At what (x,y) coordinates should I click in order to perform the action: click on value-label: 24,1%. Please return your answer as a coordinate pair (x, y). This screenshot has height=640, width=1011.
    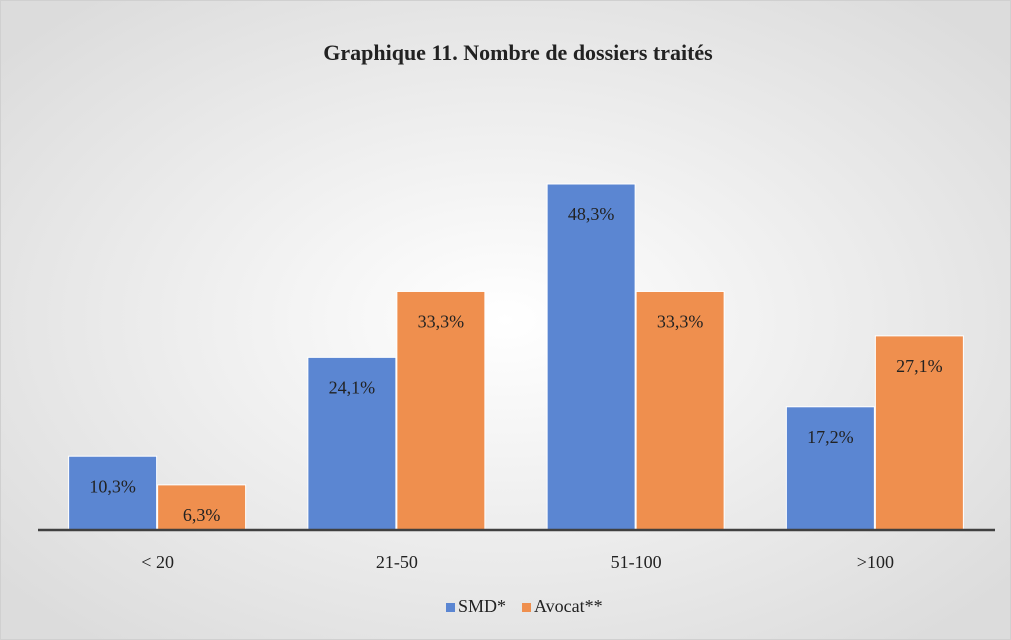
    Looking at the image, I should click on (352, 387).